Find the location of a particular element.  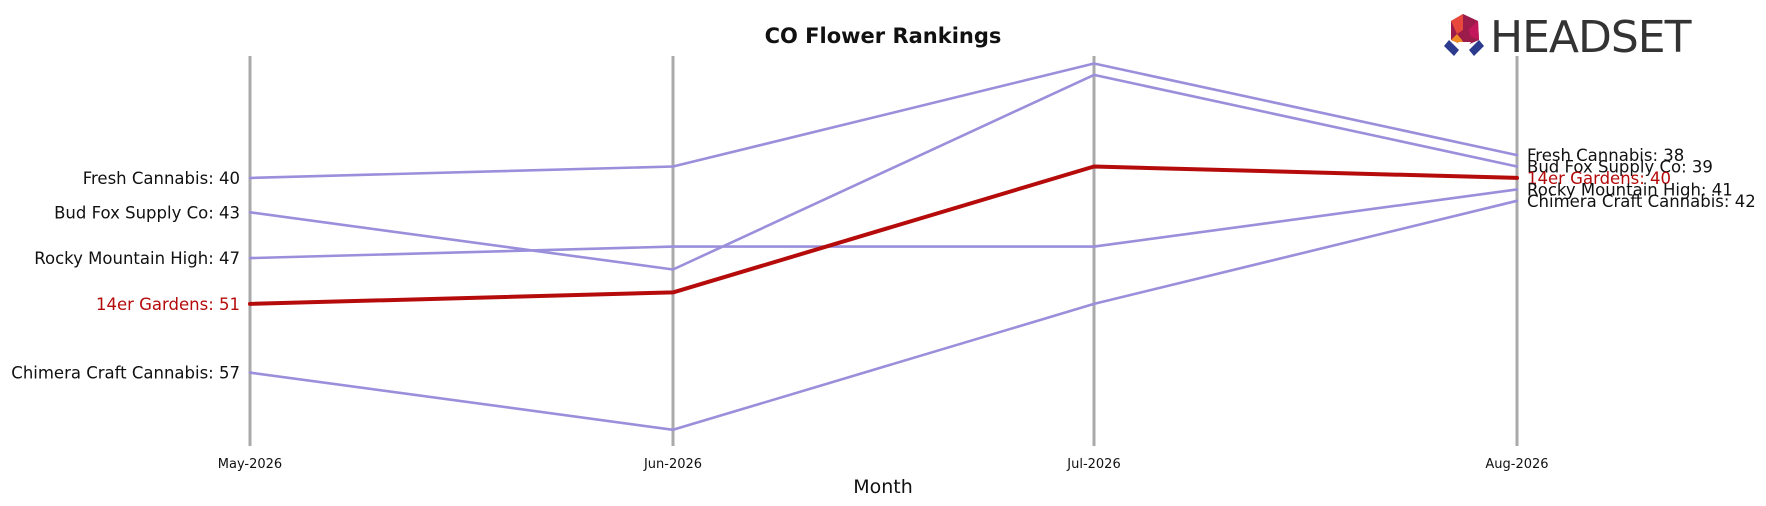

right-value-label: Fresh Cannabis: 38 is located at coordinates (1605, 155).